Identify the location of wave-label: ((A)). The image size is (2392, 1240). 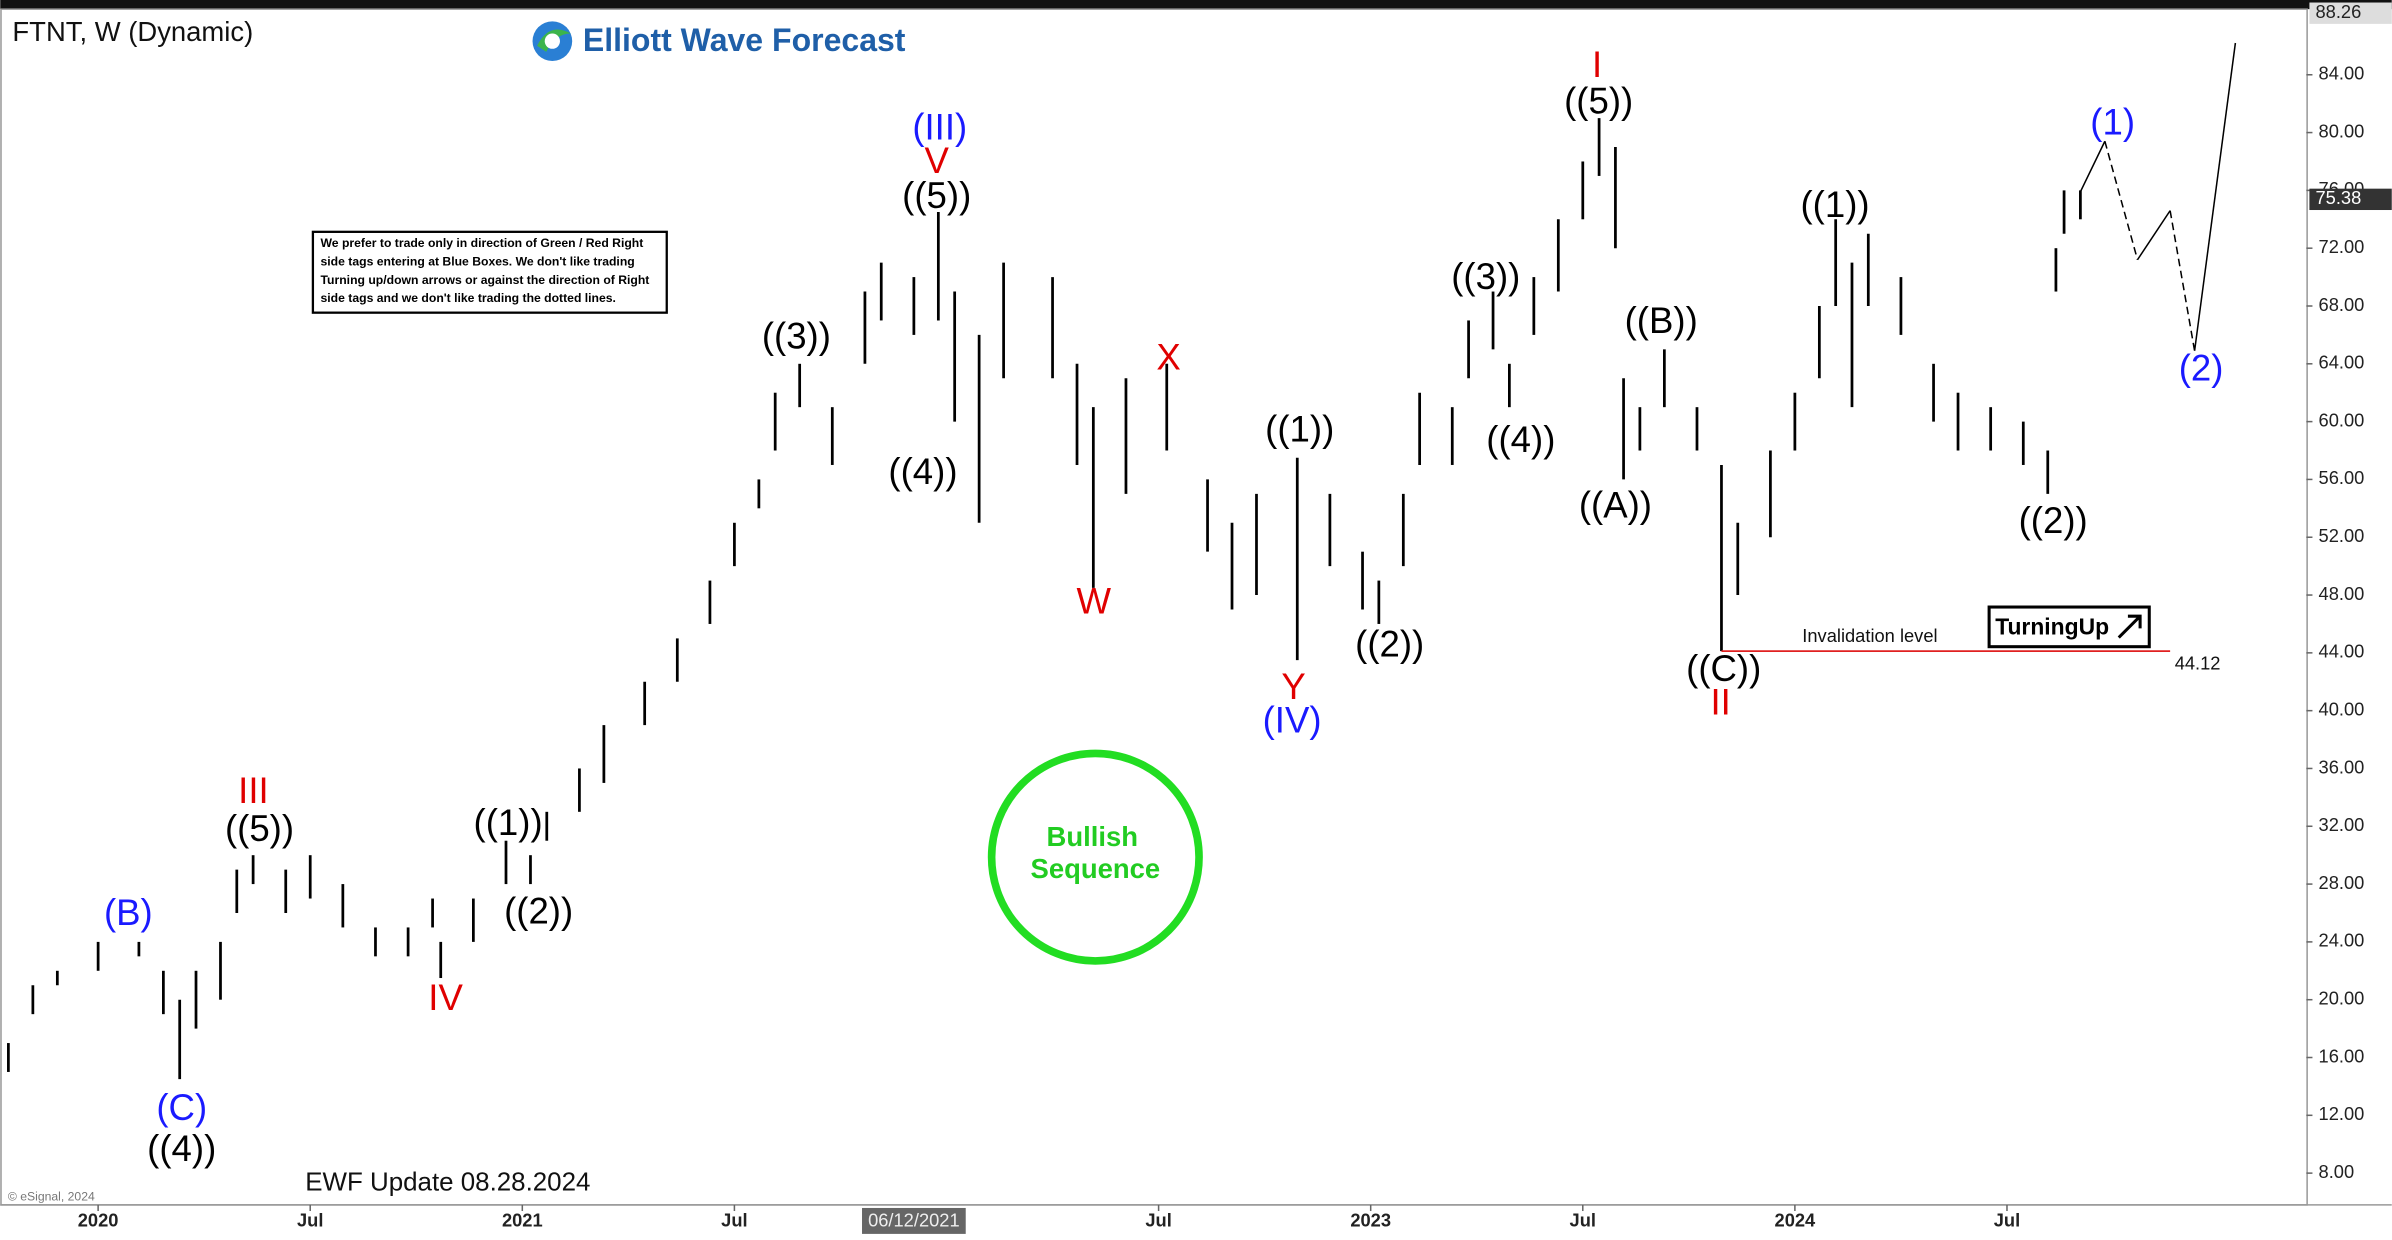
(1615, 505).